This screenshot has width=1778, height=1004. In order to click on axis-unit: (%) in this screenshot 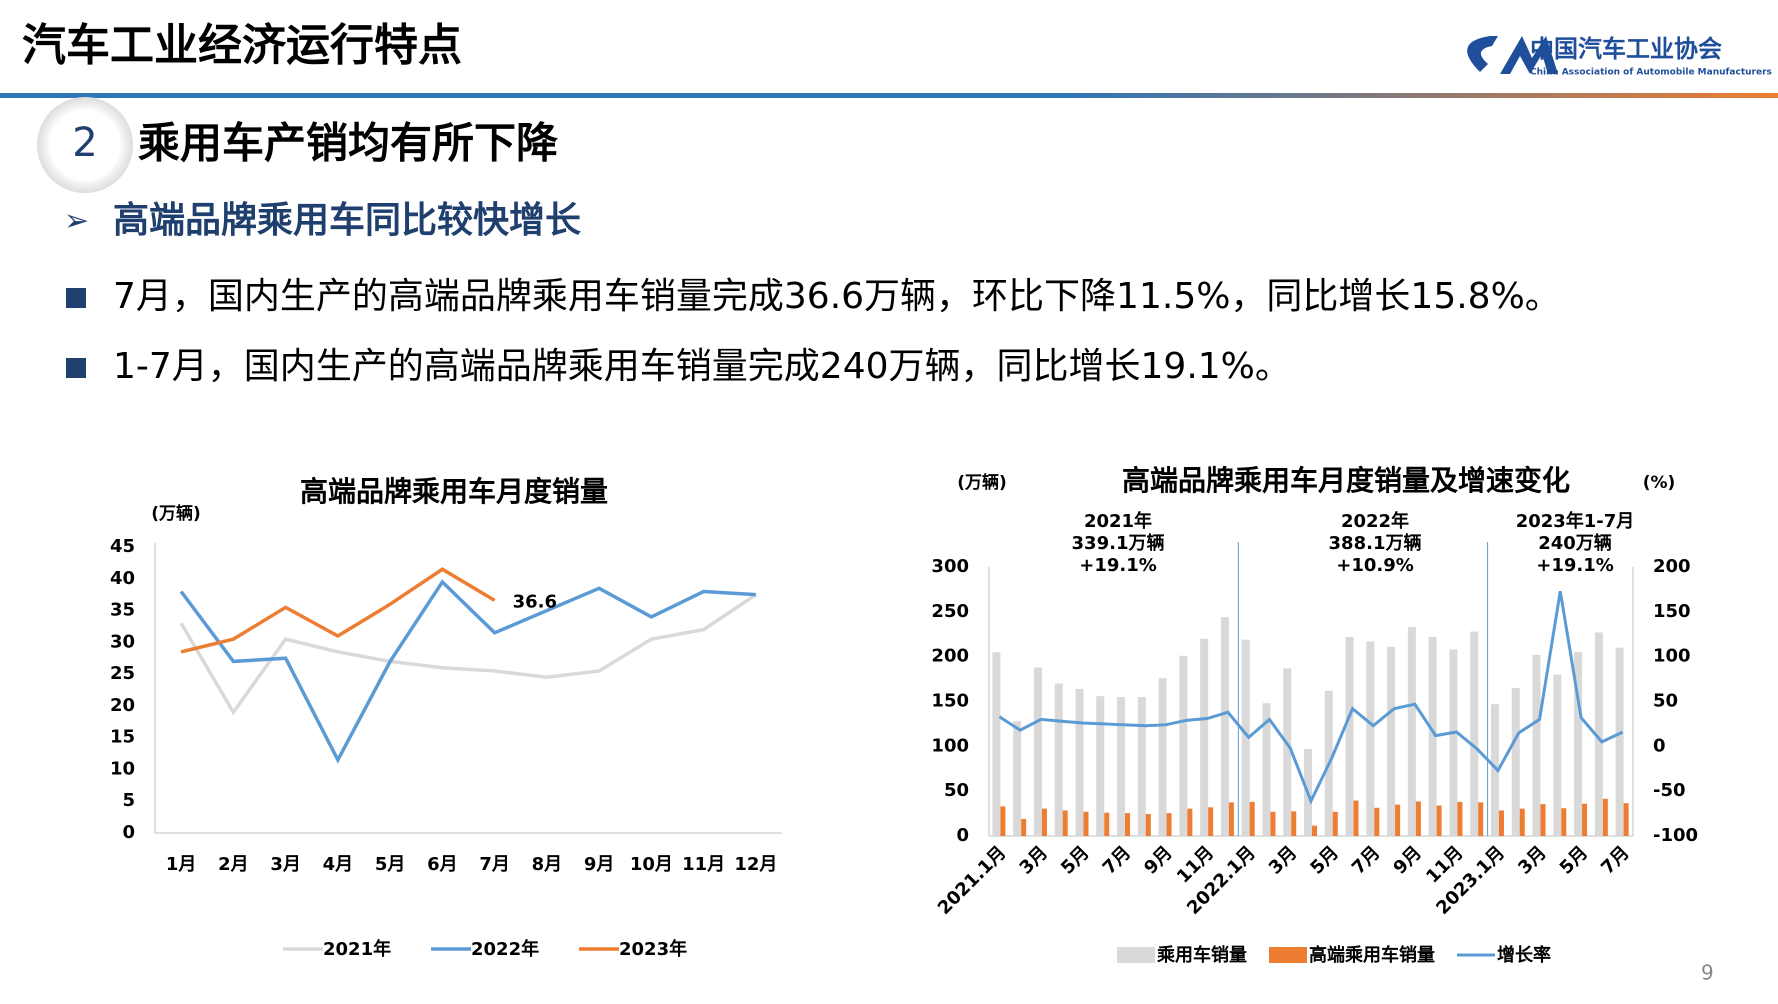, I will do `click(1659, 483)`.